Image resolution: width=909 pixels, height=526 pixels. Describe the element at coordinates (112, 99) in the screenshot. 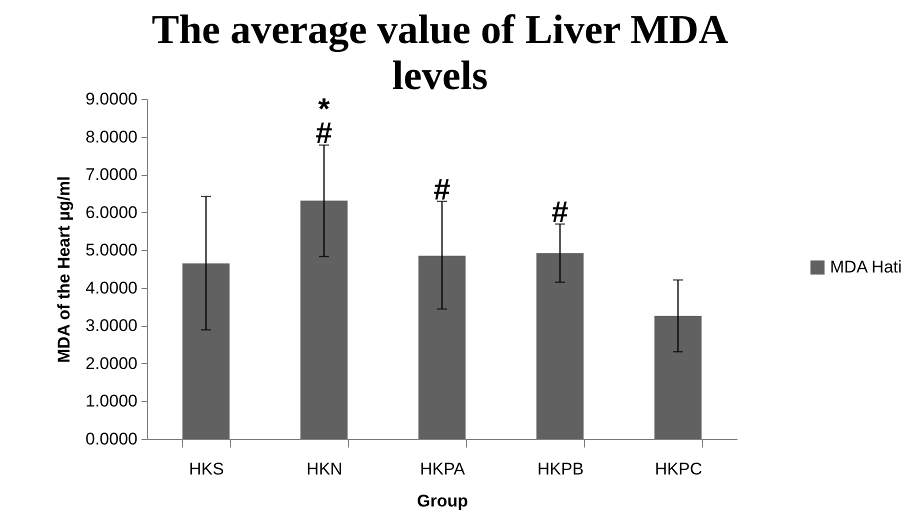

I see `y-tick-label: 9.0000` at that location.